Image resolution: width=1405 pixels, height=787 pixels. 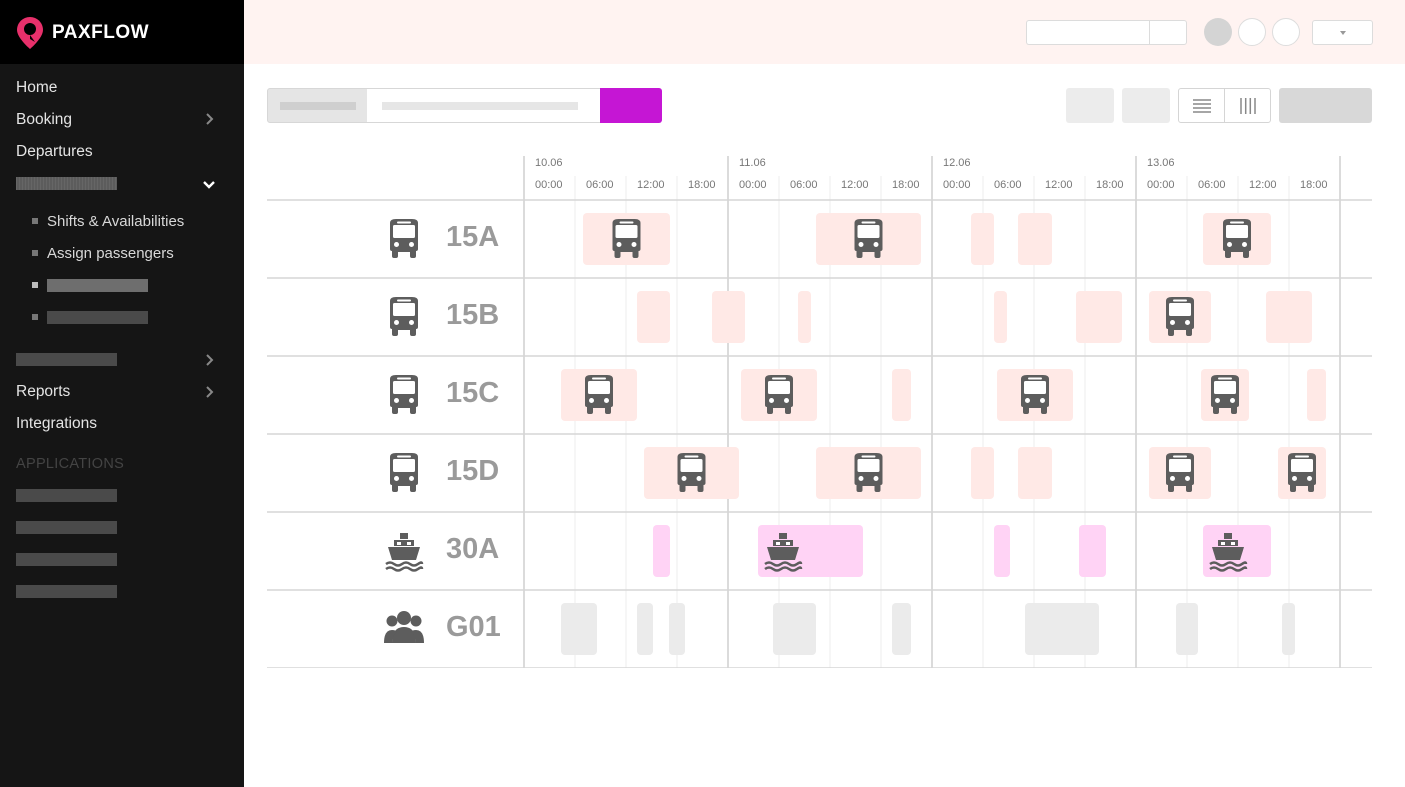 What do you see at coordinates (1342, 32) in the screenshot?
I see `user-menu-dropdown` at bounding box center [1342, 32].